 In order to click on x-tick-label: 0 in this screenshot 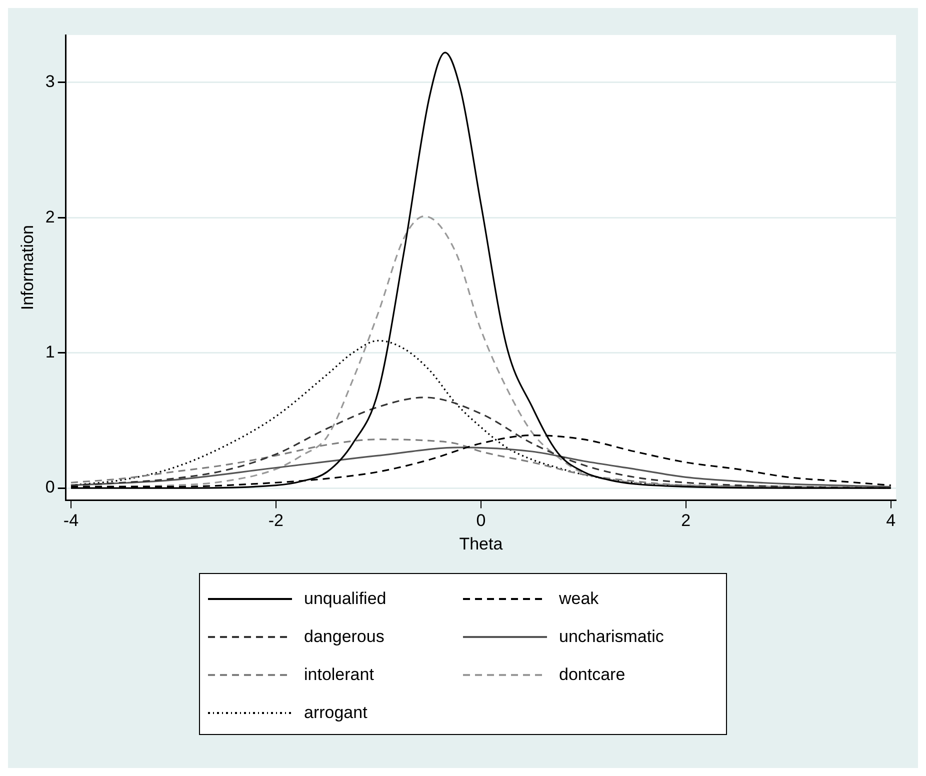, I will do `click(481, 520)`.